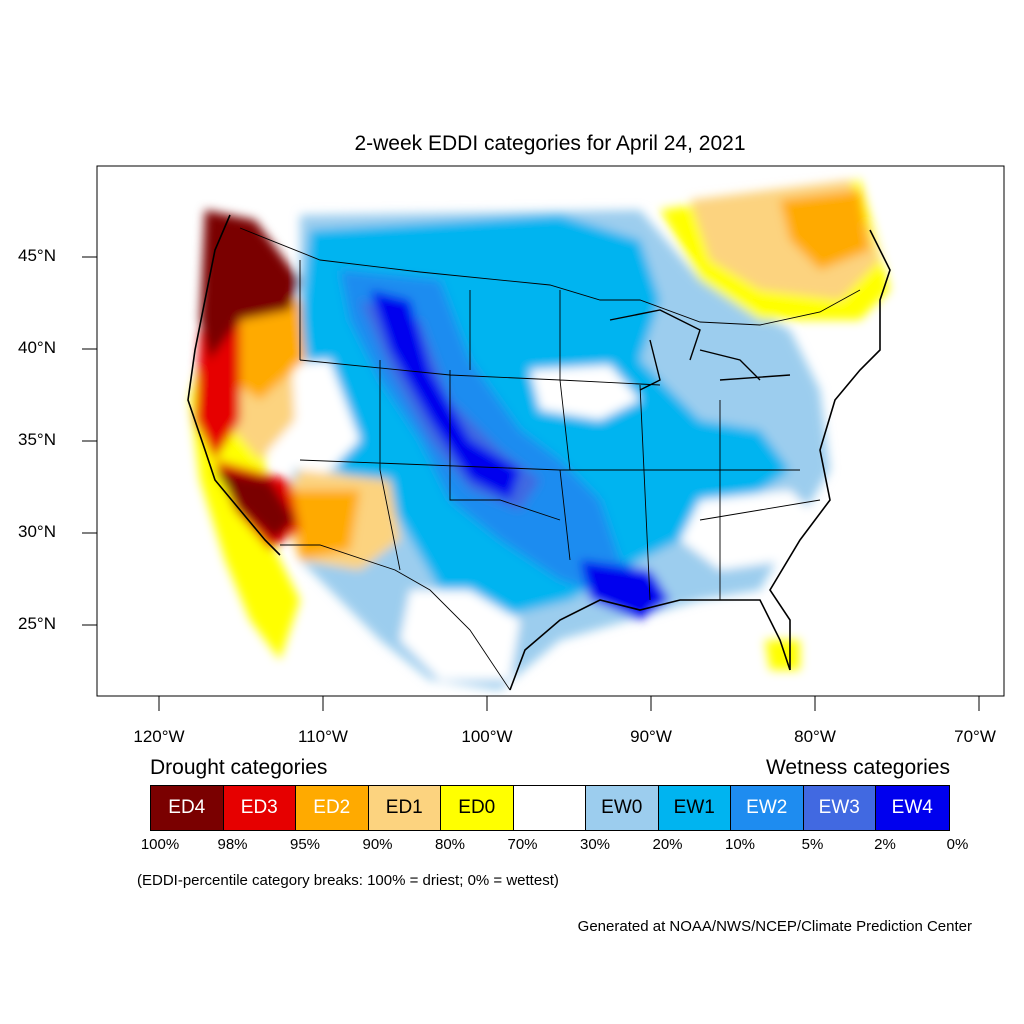  Describe the element at coordinates (217, 390) in the screenshot. I see `region-ed3-west` at that location.